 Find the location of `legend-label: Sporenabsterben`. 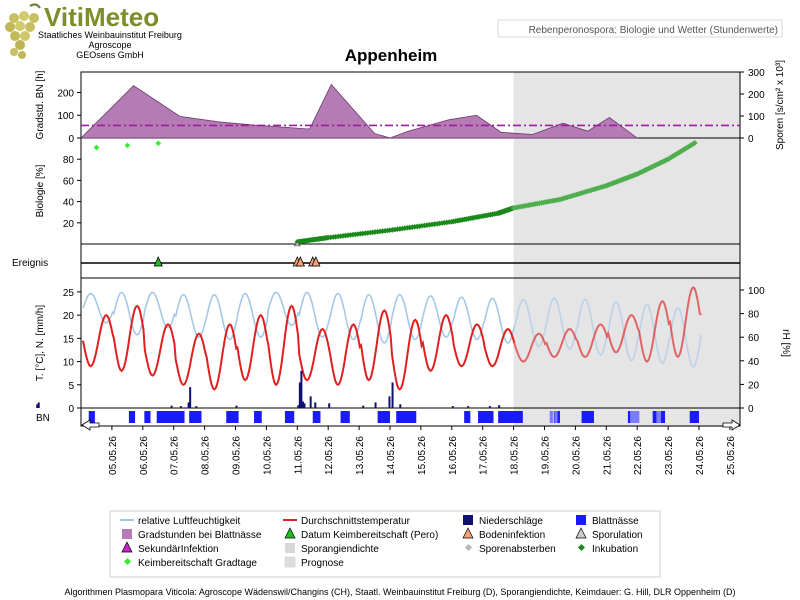

legend-label: Sporenabsterben is located at coordinates (517, 549).